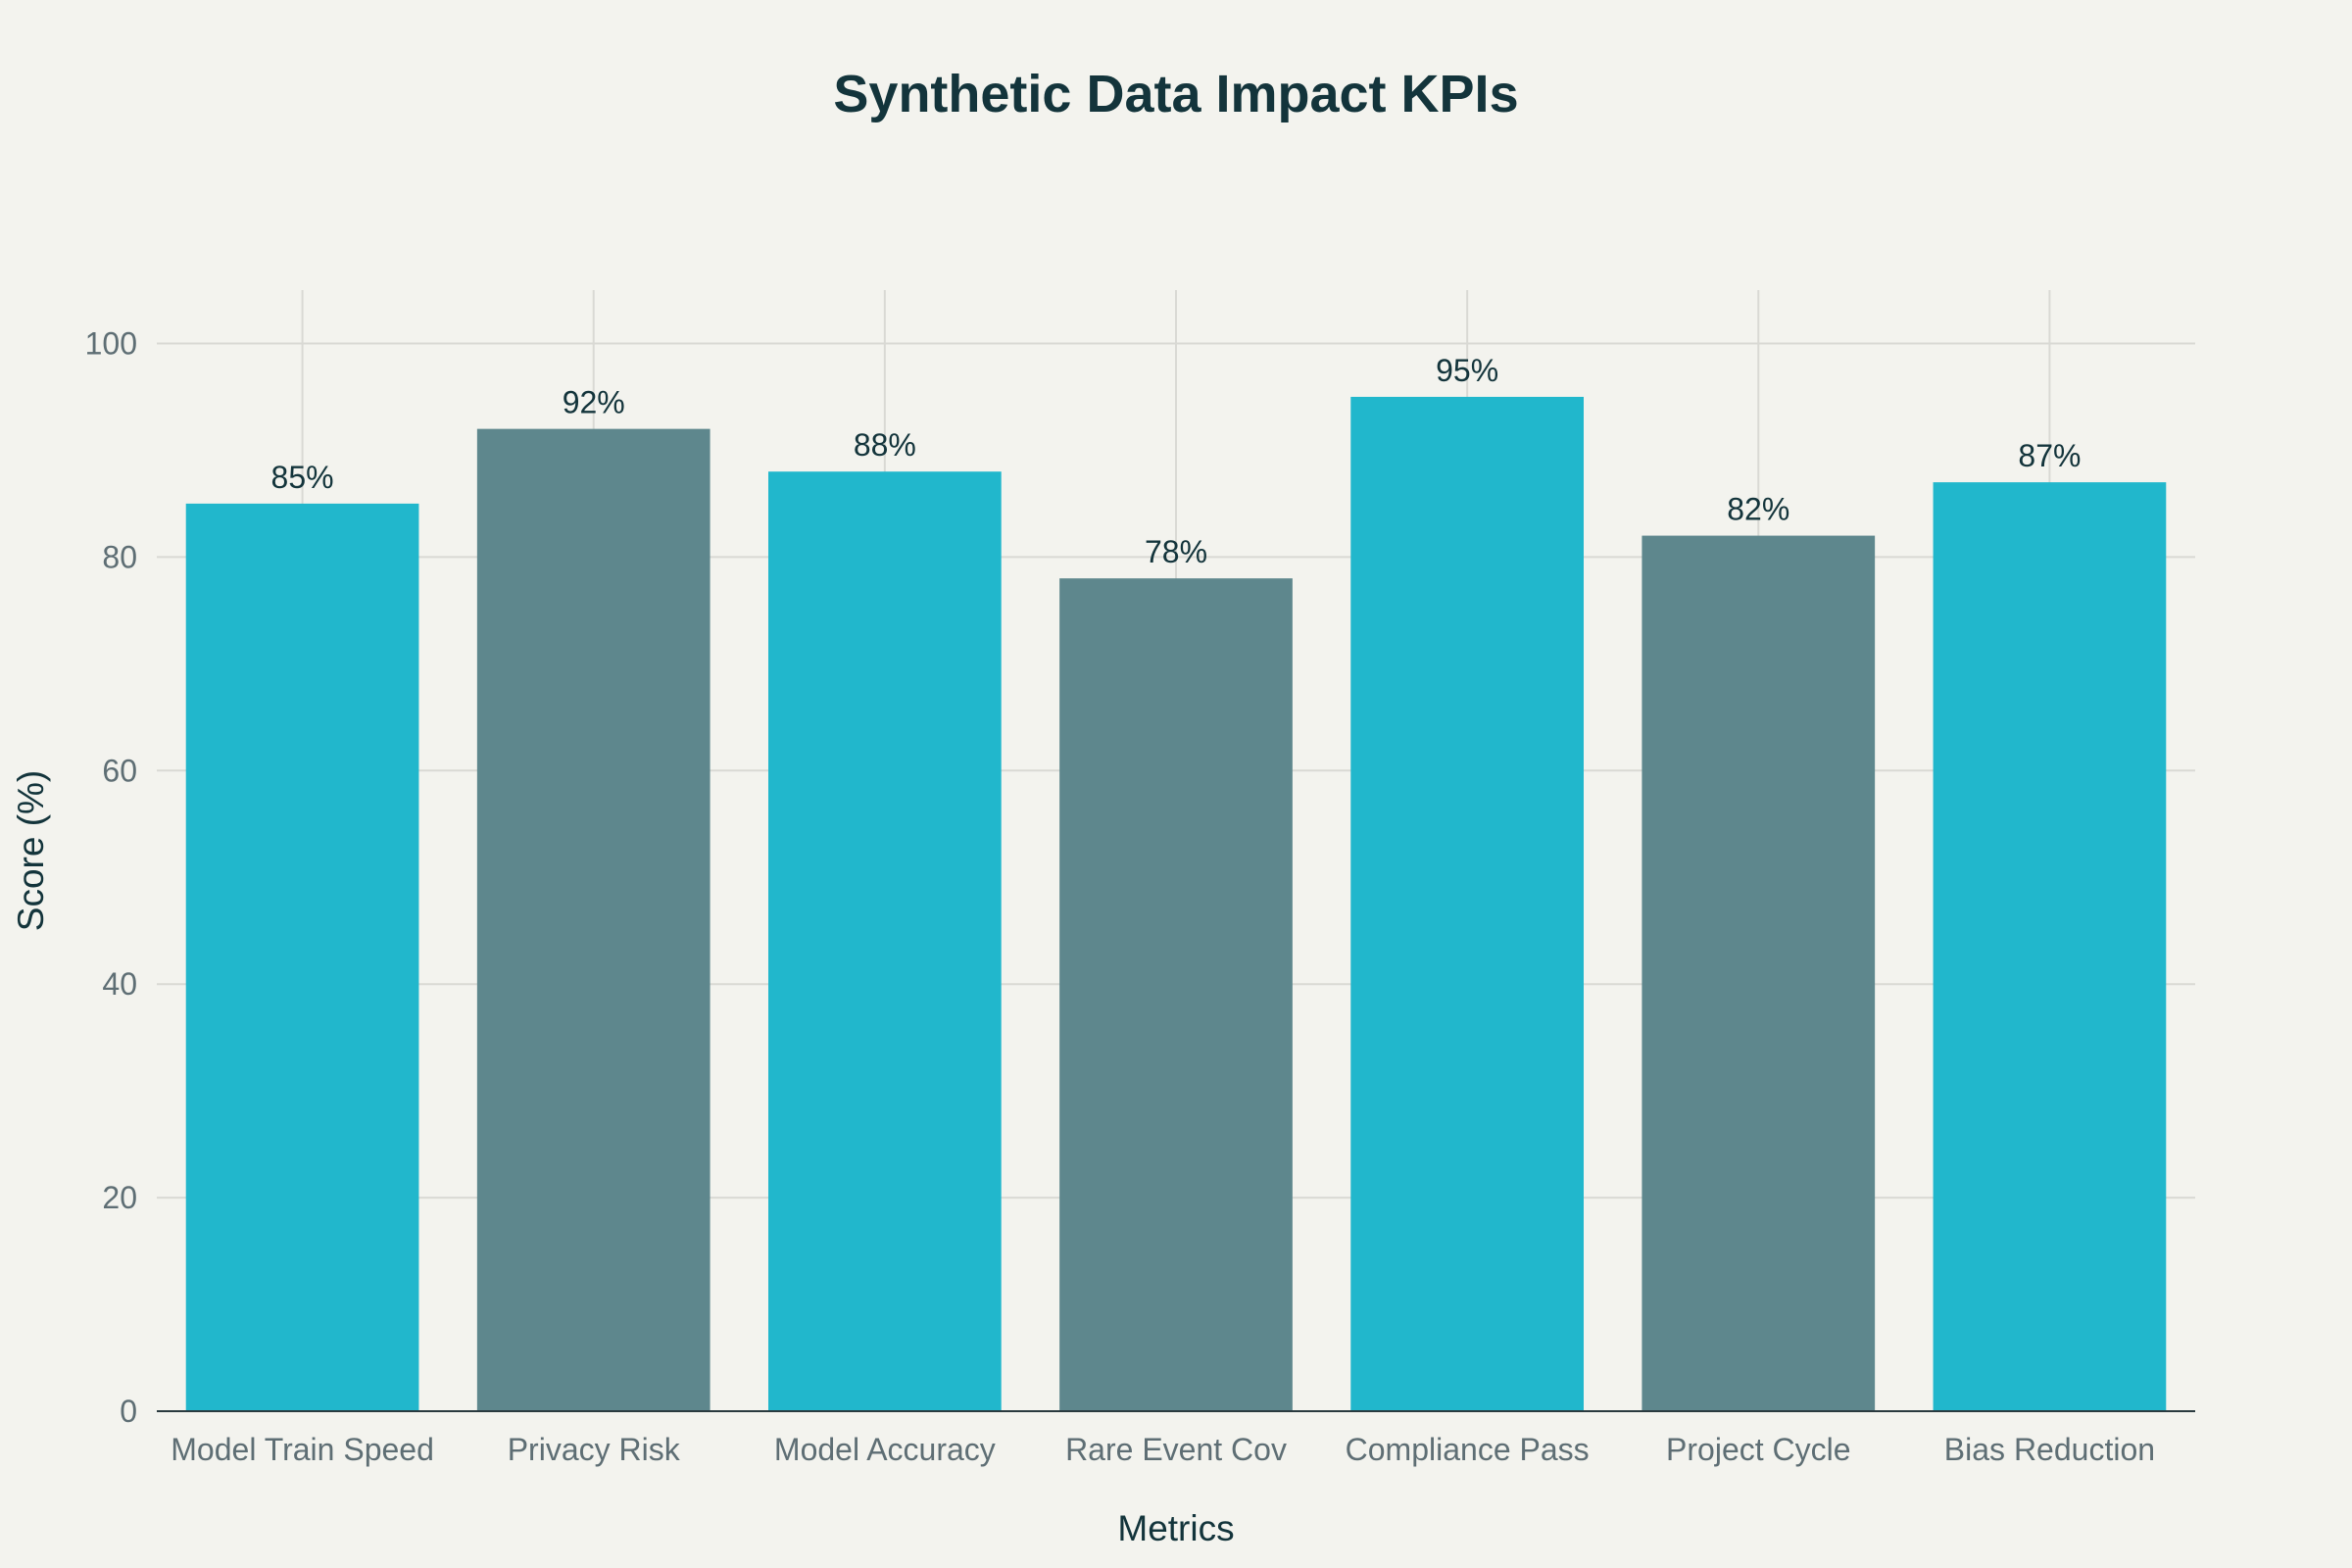 This screenshot has width=2352, height=1568. I want to click on bar-value-label: 92%, so click(594, 402).